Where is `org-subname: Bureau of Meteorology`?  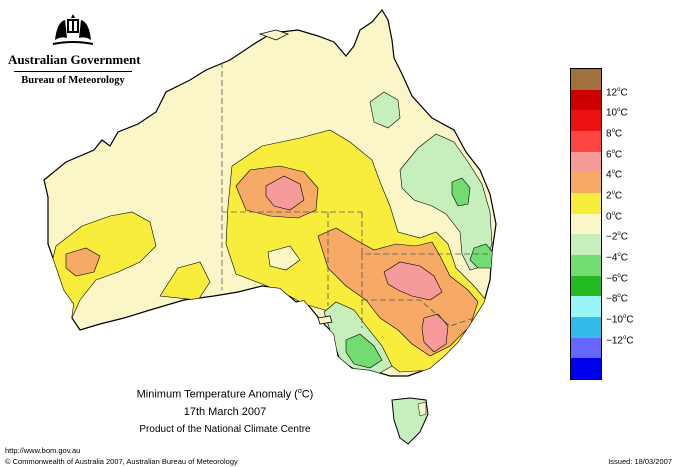
org-subname: Bureau of Meteorology is located at coordinates (73, 80).